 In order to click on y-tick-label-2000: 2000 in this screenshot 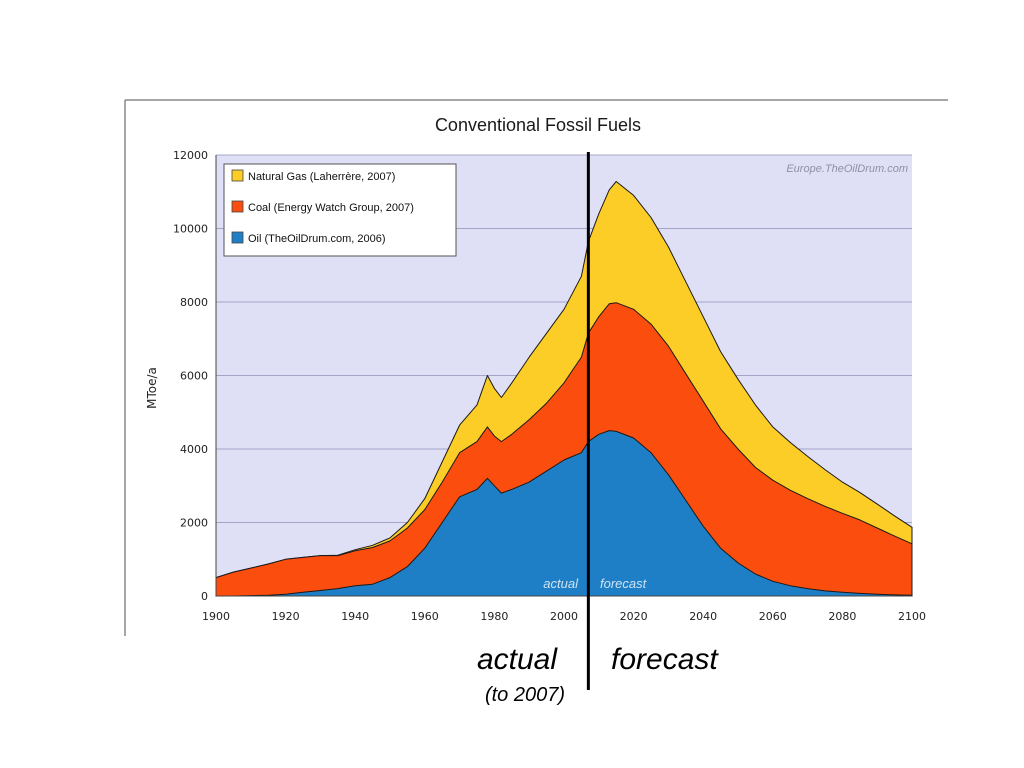, I will do `click(194, 523)`.